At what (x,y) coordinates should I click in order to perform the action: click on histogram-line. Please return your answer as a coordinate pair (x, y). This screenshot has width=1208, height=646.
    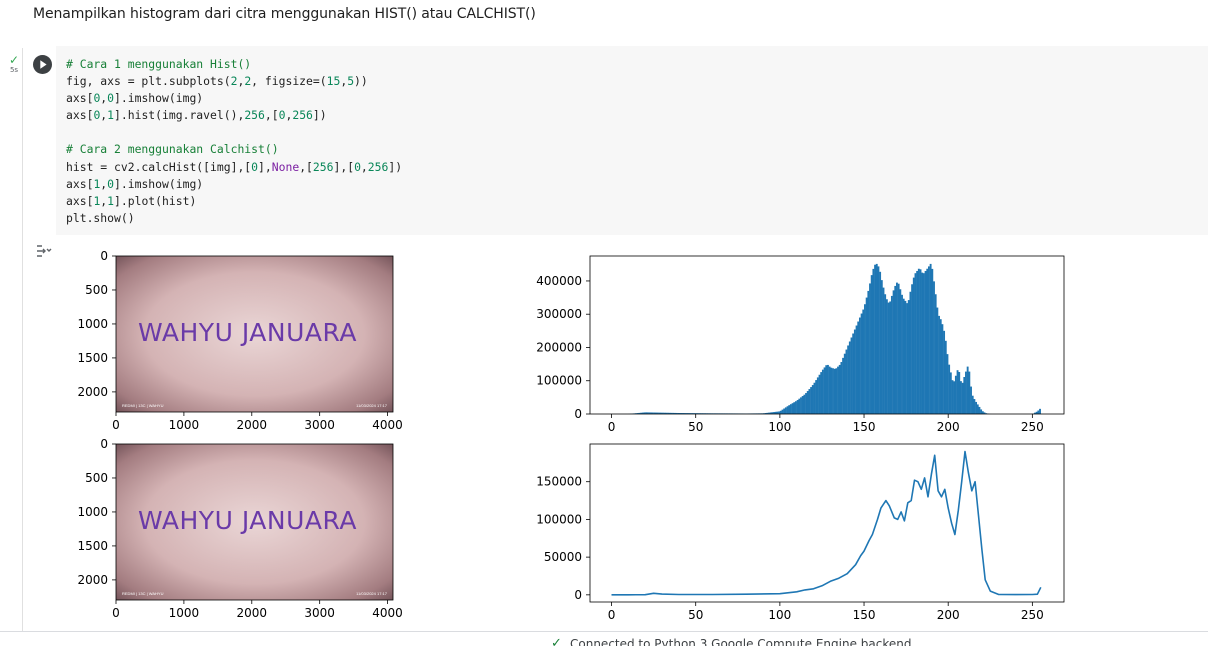
    Looking at the image, I should click on (826, 523).